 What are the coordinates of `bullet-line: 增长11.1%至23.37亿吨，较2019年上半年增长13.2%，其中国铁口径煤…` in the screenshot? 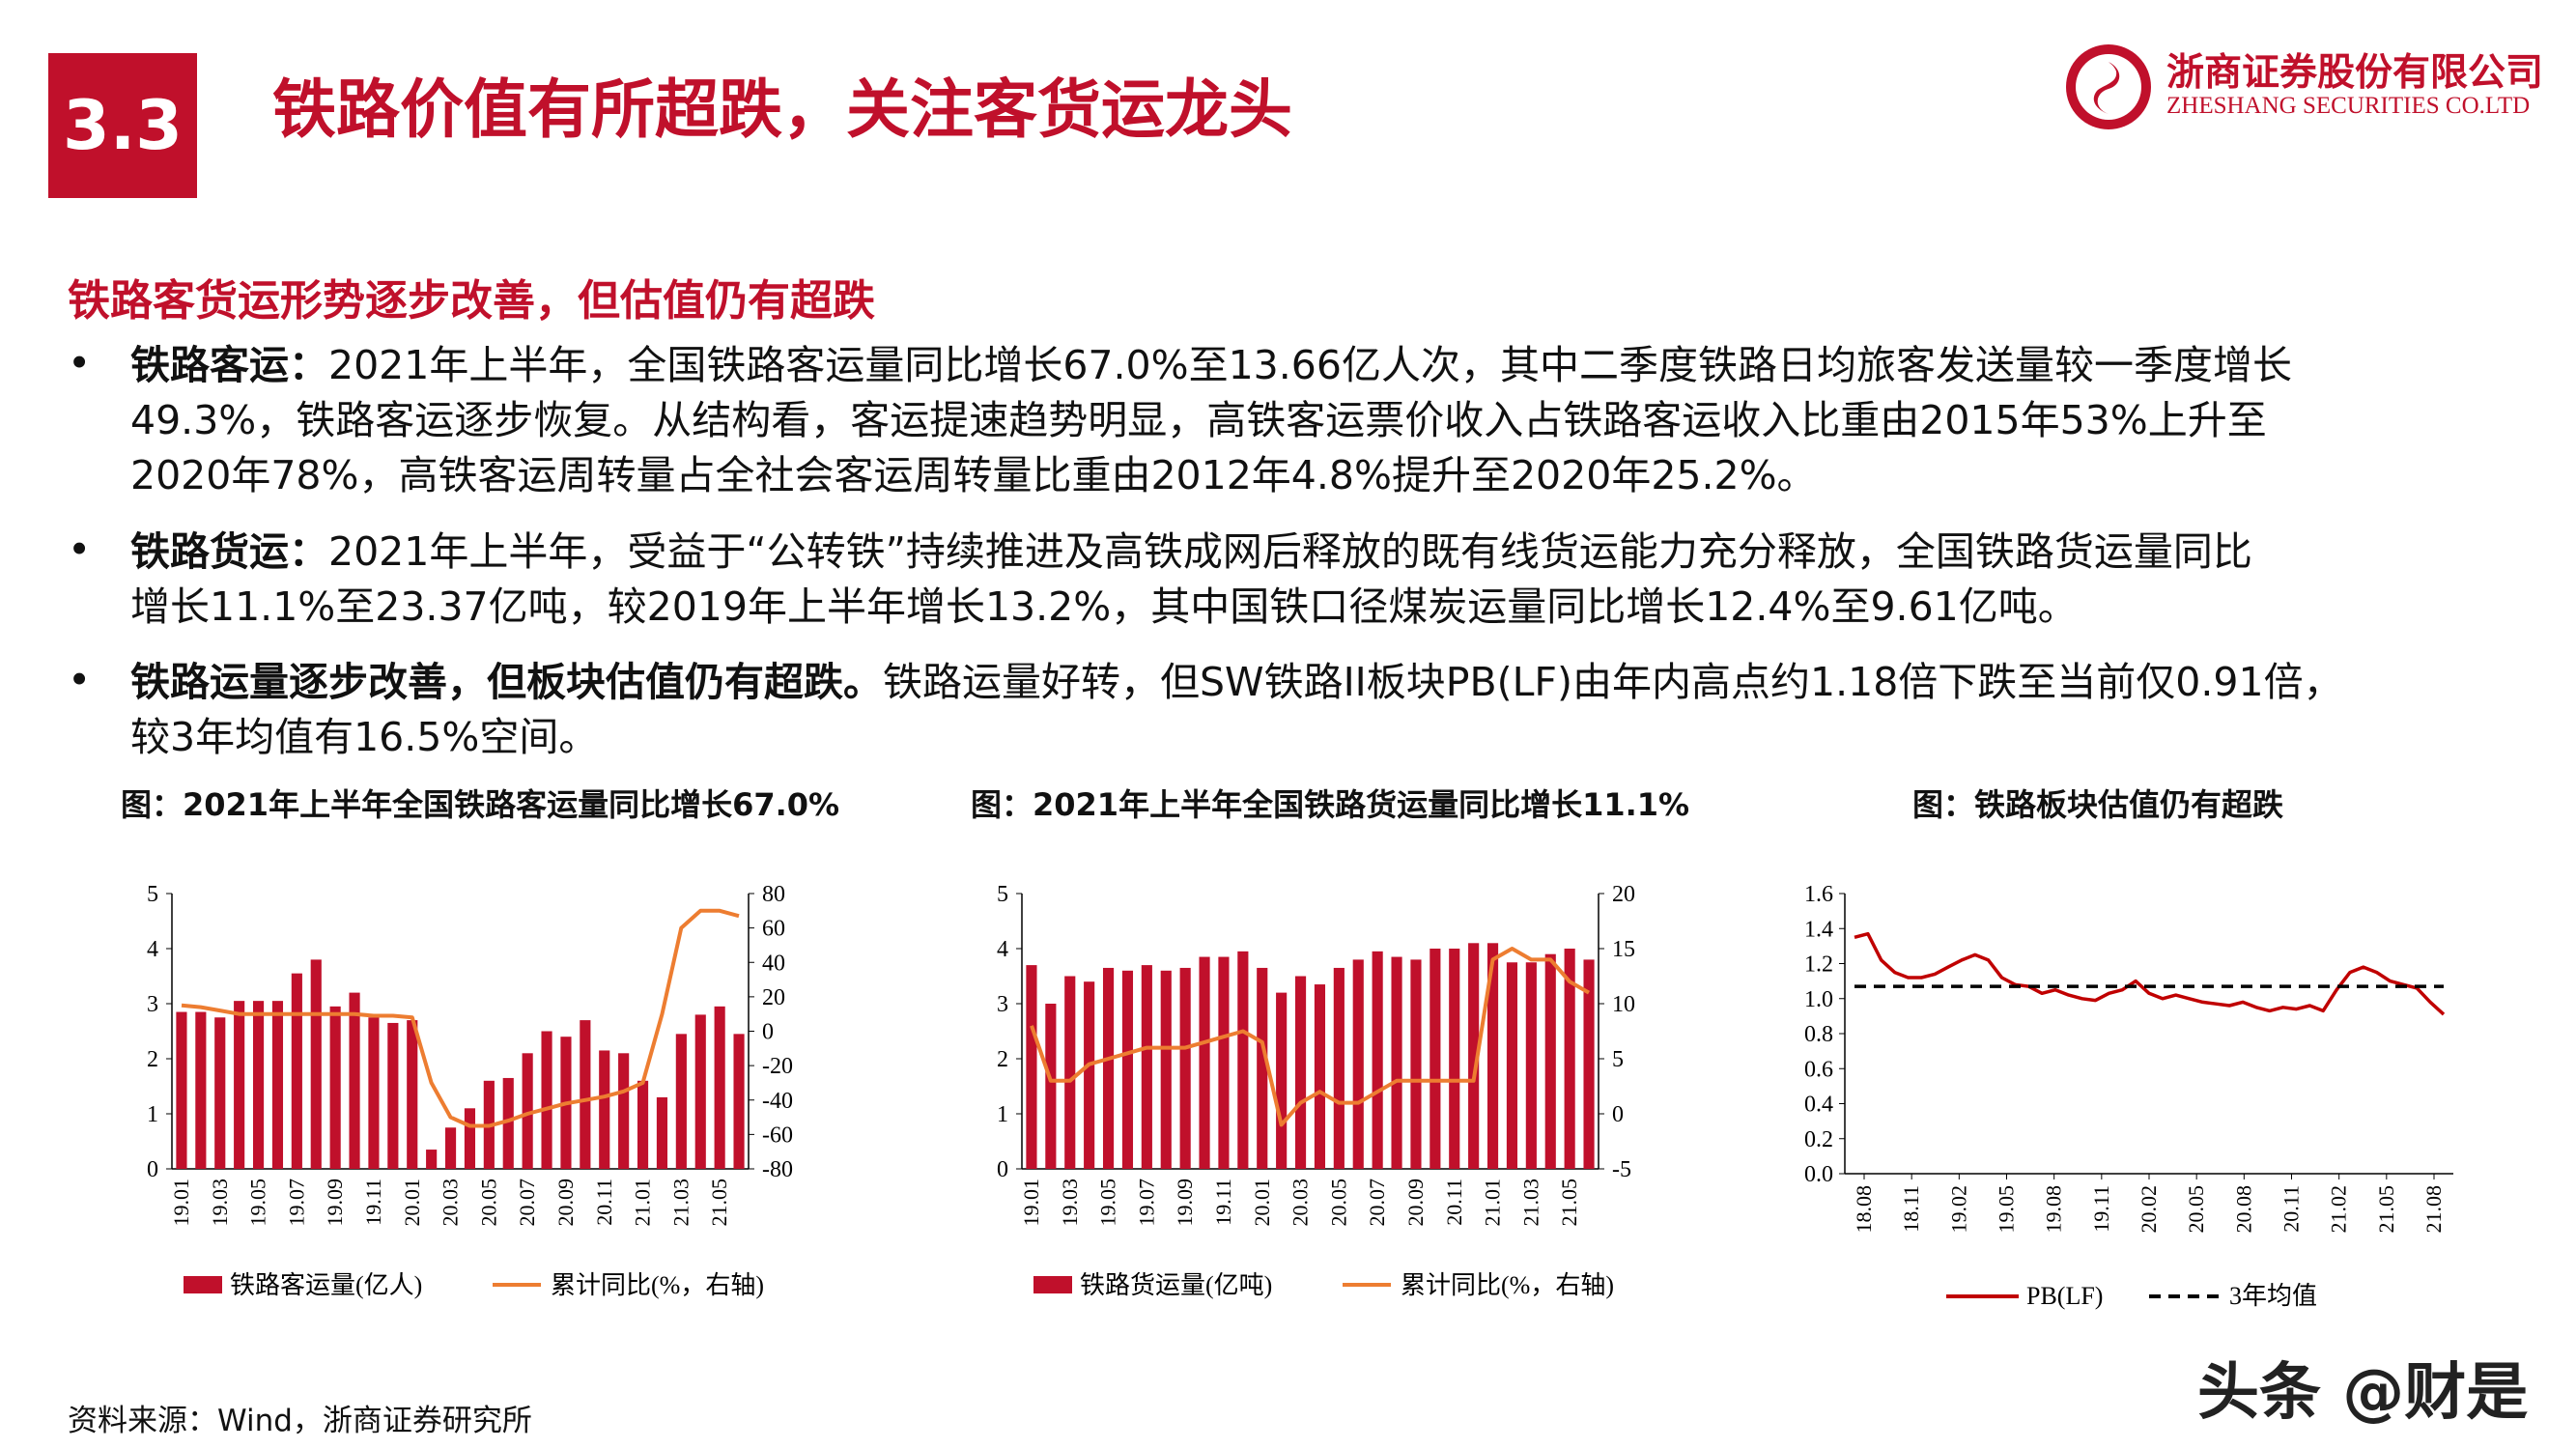 It's located at (1104, 606).